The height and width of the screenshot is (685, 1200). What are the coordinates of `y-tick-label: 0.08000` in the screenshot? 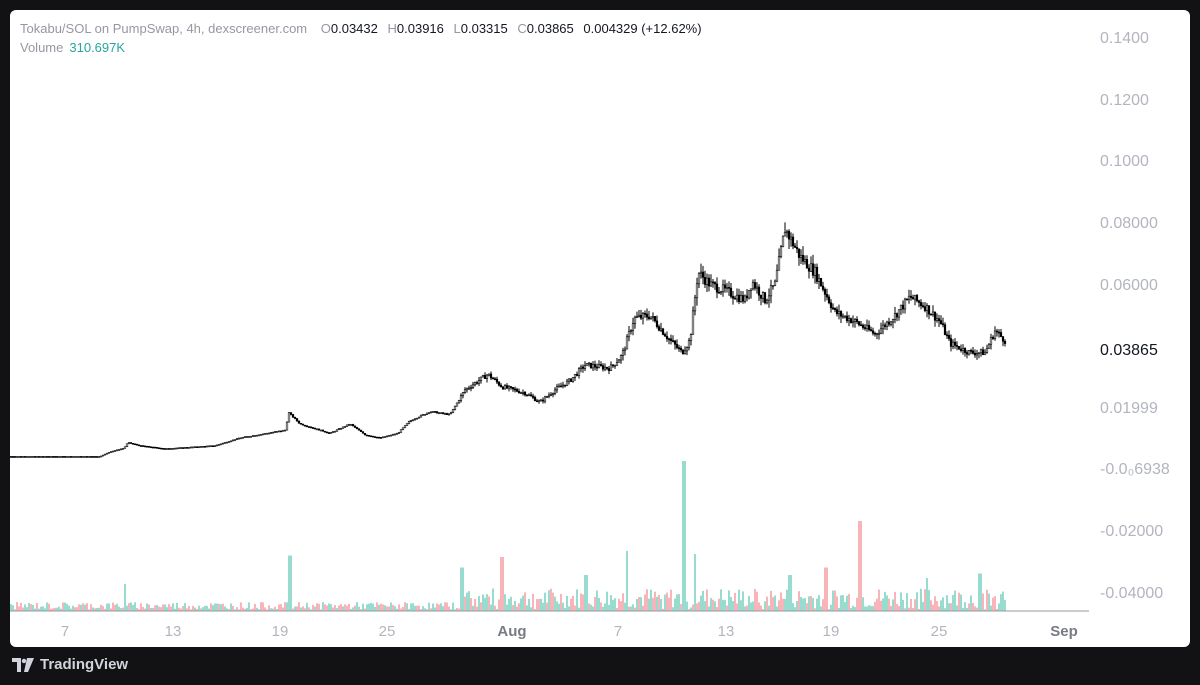 It's located at (1129, 223).